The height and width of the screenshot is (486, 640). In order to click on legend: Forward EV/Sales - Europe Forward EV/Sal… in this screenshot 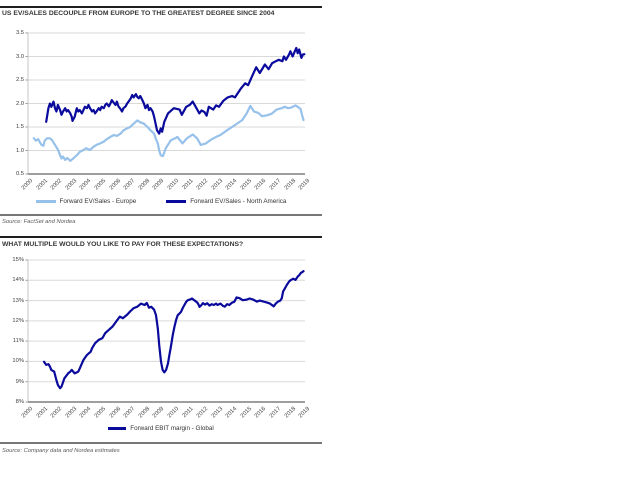, I will do `click(161, 201)`.